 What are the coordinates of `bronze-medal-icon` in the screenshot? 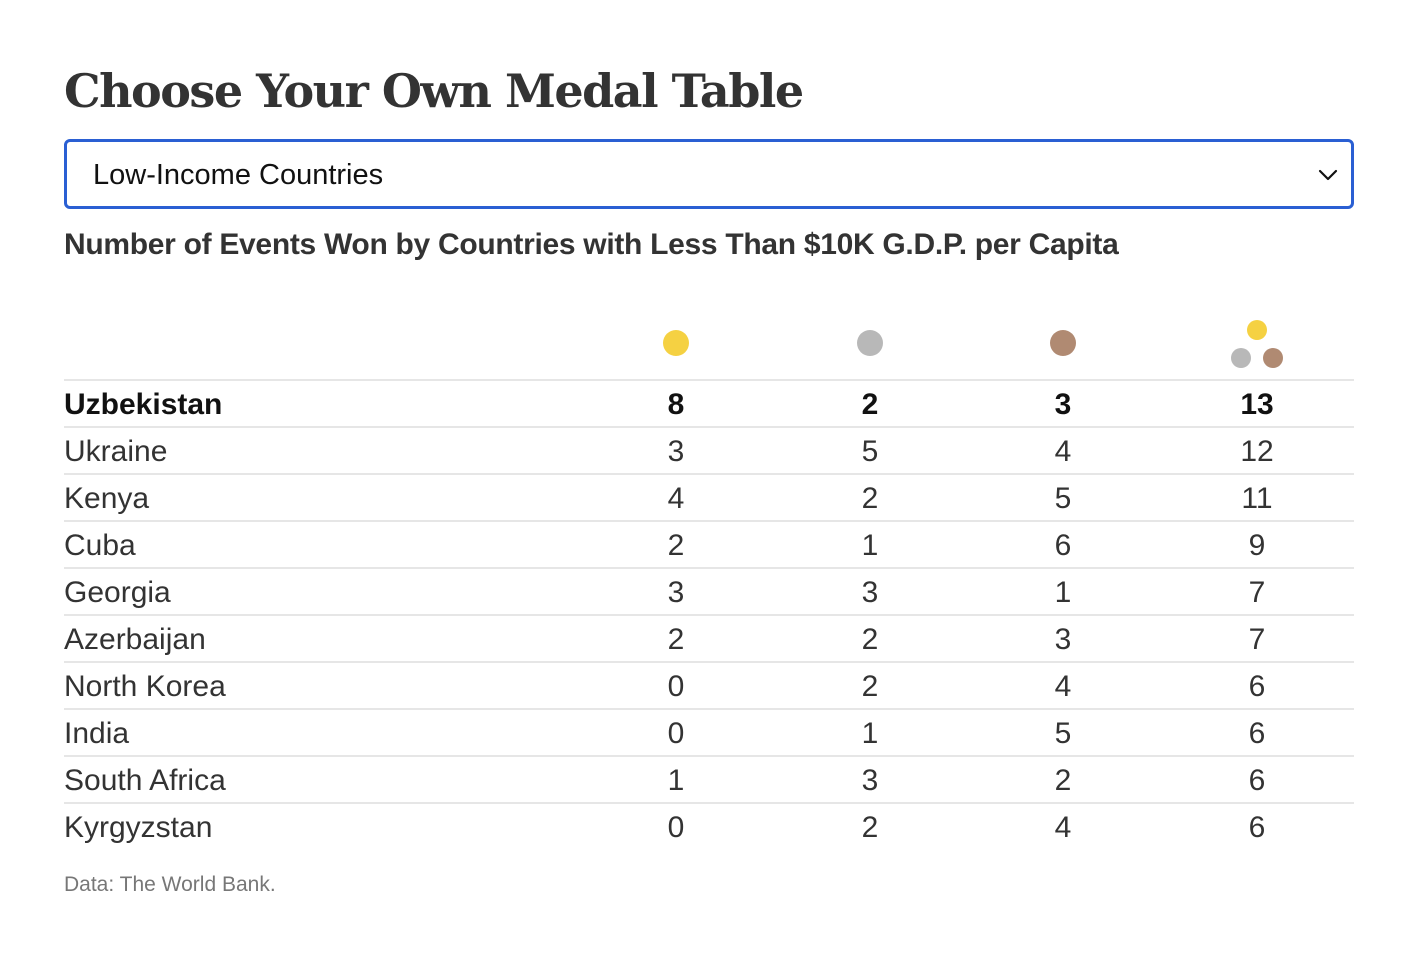 It's located at (1063, 343).